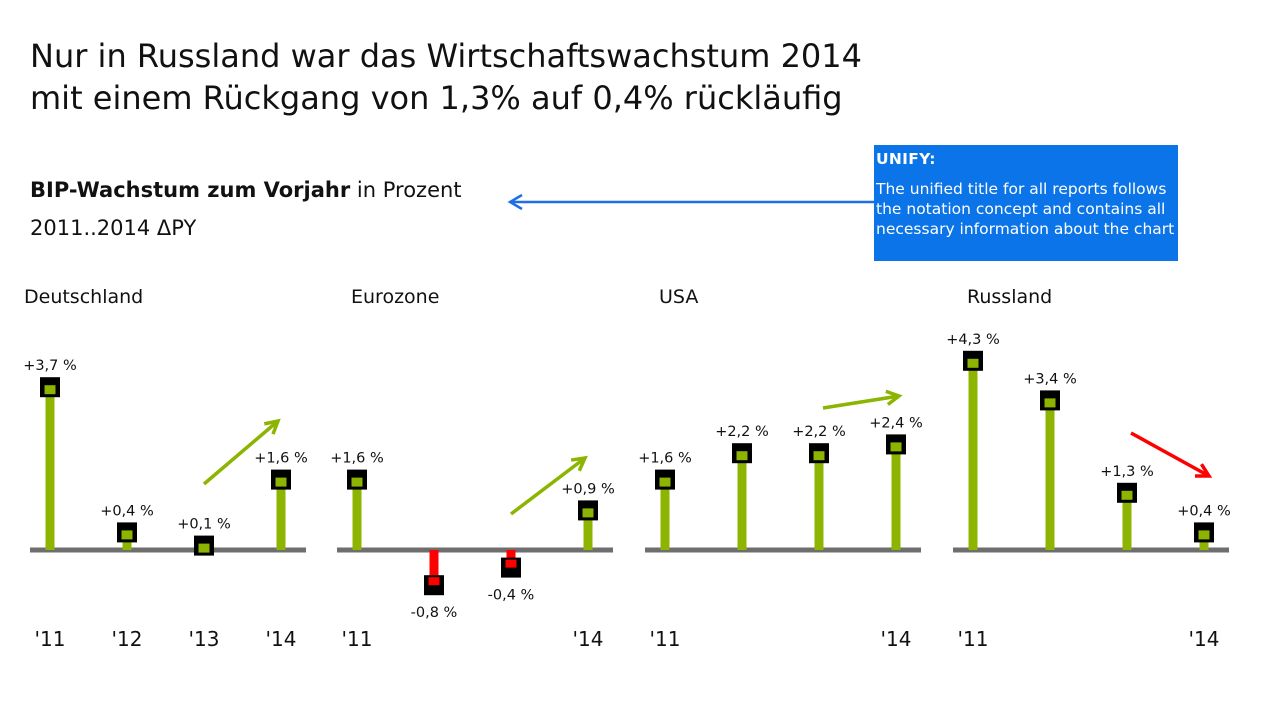  What do you see at coordinates (204, 639) in the screenshot?
I see `x-tick-label: '13` at bounding box center [204, 639].